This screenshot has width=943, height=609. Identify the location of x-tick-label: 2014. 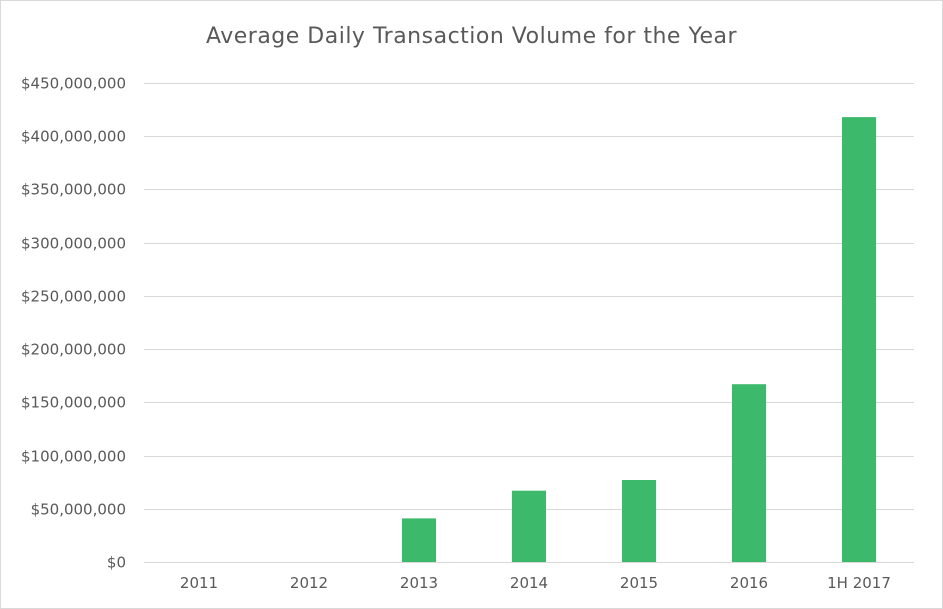
(529, 583).